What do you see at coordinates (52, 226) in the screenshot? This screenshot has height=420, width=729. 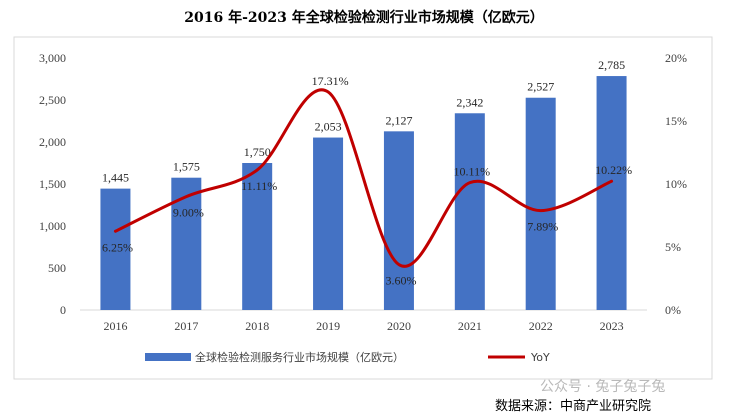 I see `left-tick-label: 1,000` at bounding box center [52, 226].